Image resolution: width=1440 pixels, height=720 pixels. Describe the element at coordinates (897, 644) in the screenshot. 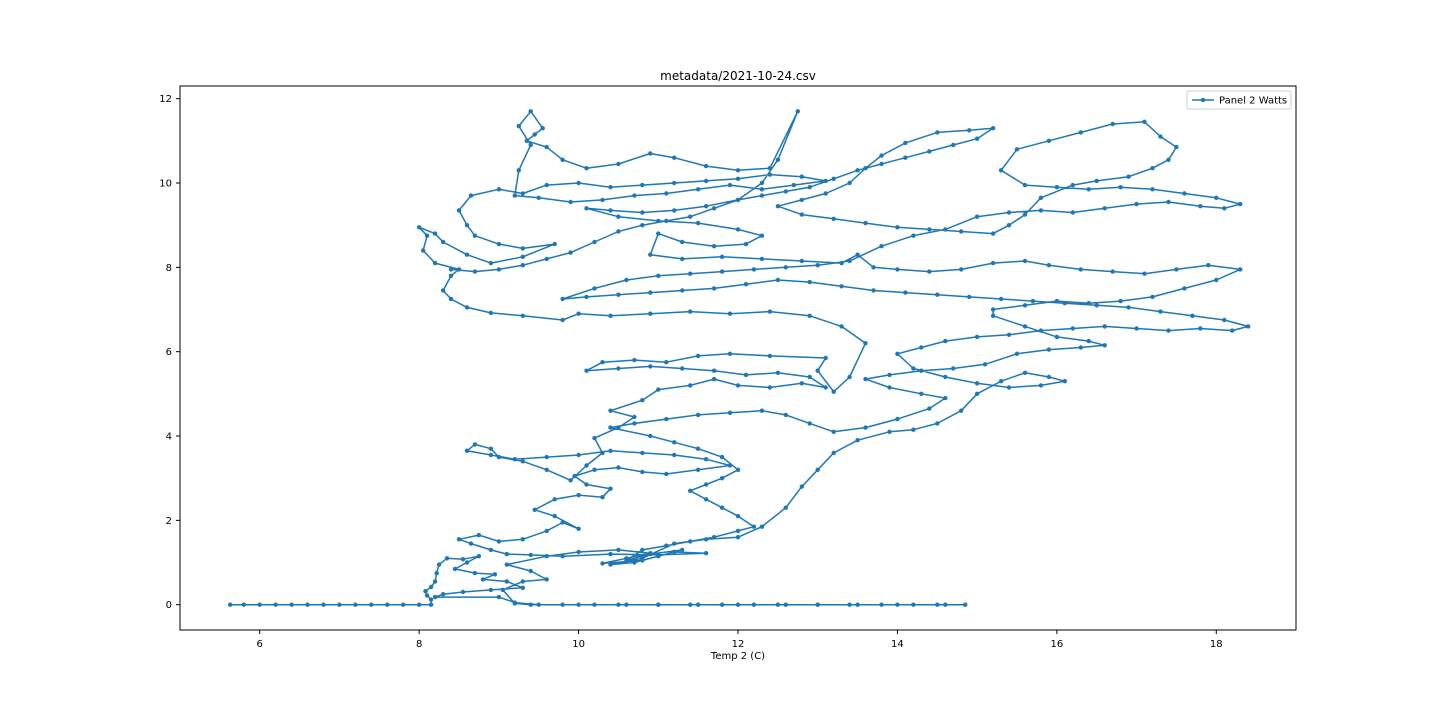

I see `x-tick-label: 14` at that location.